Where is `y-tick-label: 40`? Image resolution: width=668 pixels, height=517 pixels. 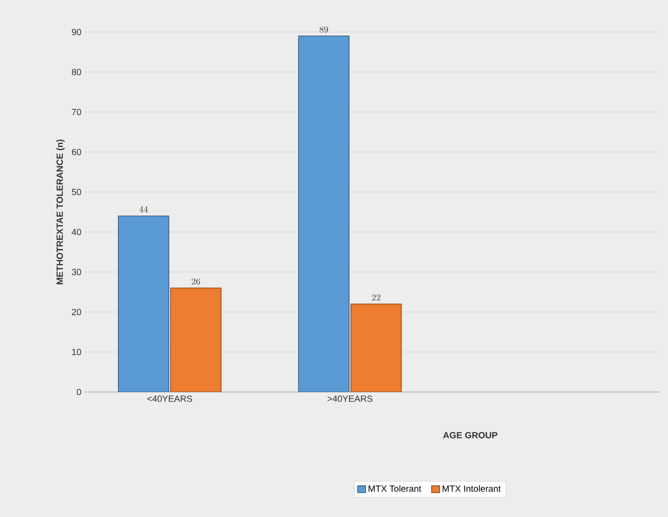 y-tick-label: 40 is located at coordinates (77, 232).